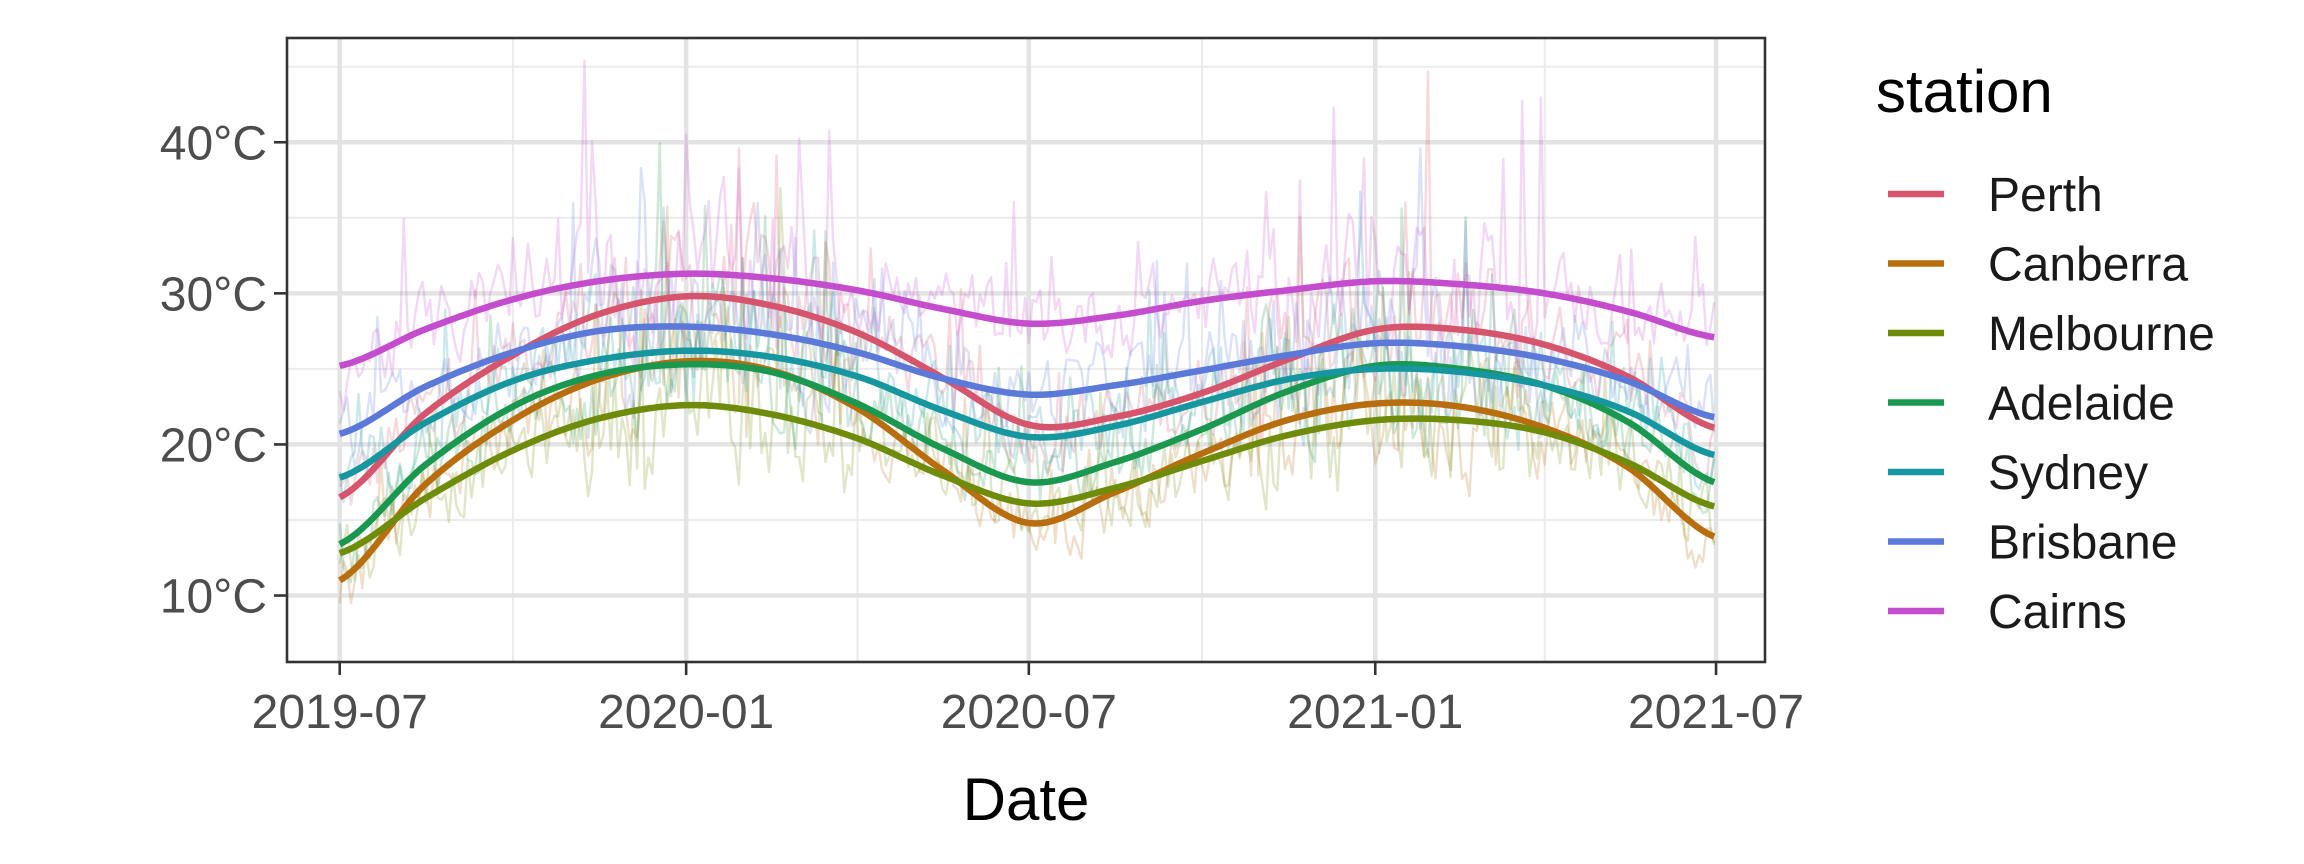  I want to click on legend-item-perth: Perth, so click(1995, 195).